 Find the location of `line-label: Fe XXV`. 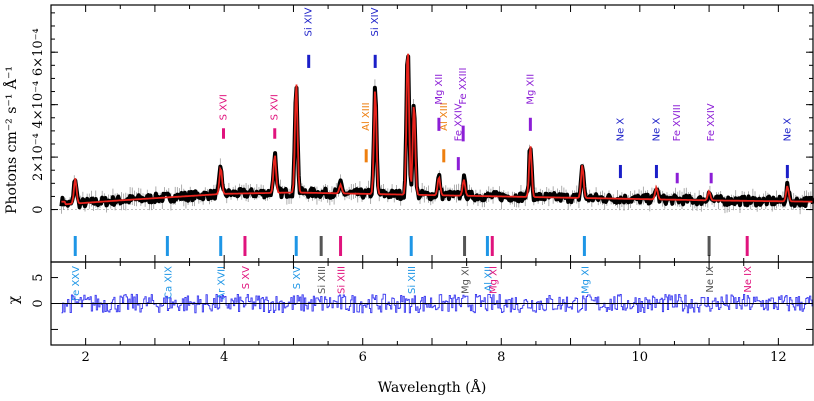

line-label: Fe XXV is located at coordinates (76, 283).